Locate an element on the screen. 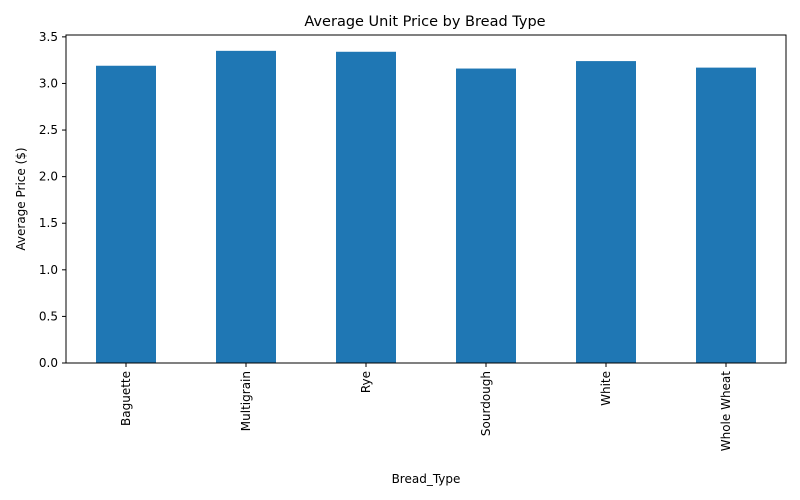  y-tick-label: 3.0 is located at coordinates (48, 83).